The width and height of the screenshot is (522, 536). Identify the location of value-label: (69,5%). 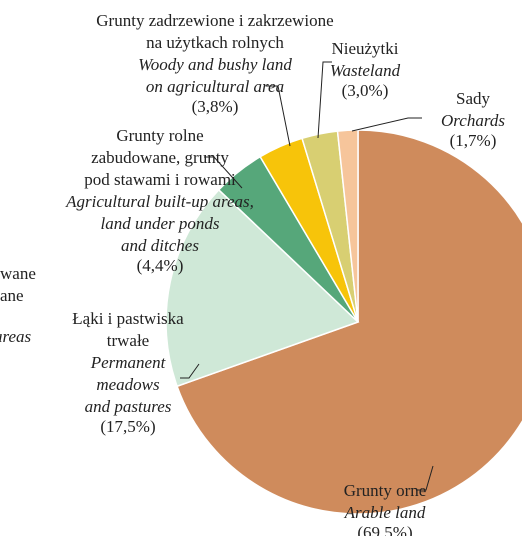
(384, 529).